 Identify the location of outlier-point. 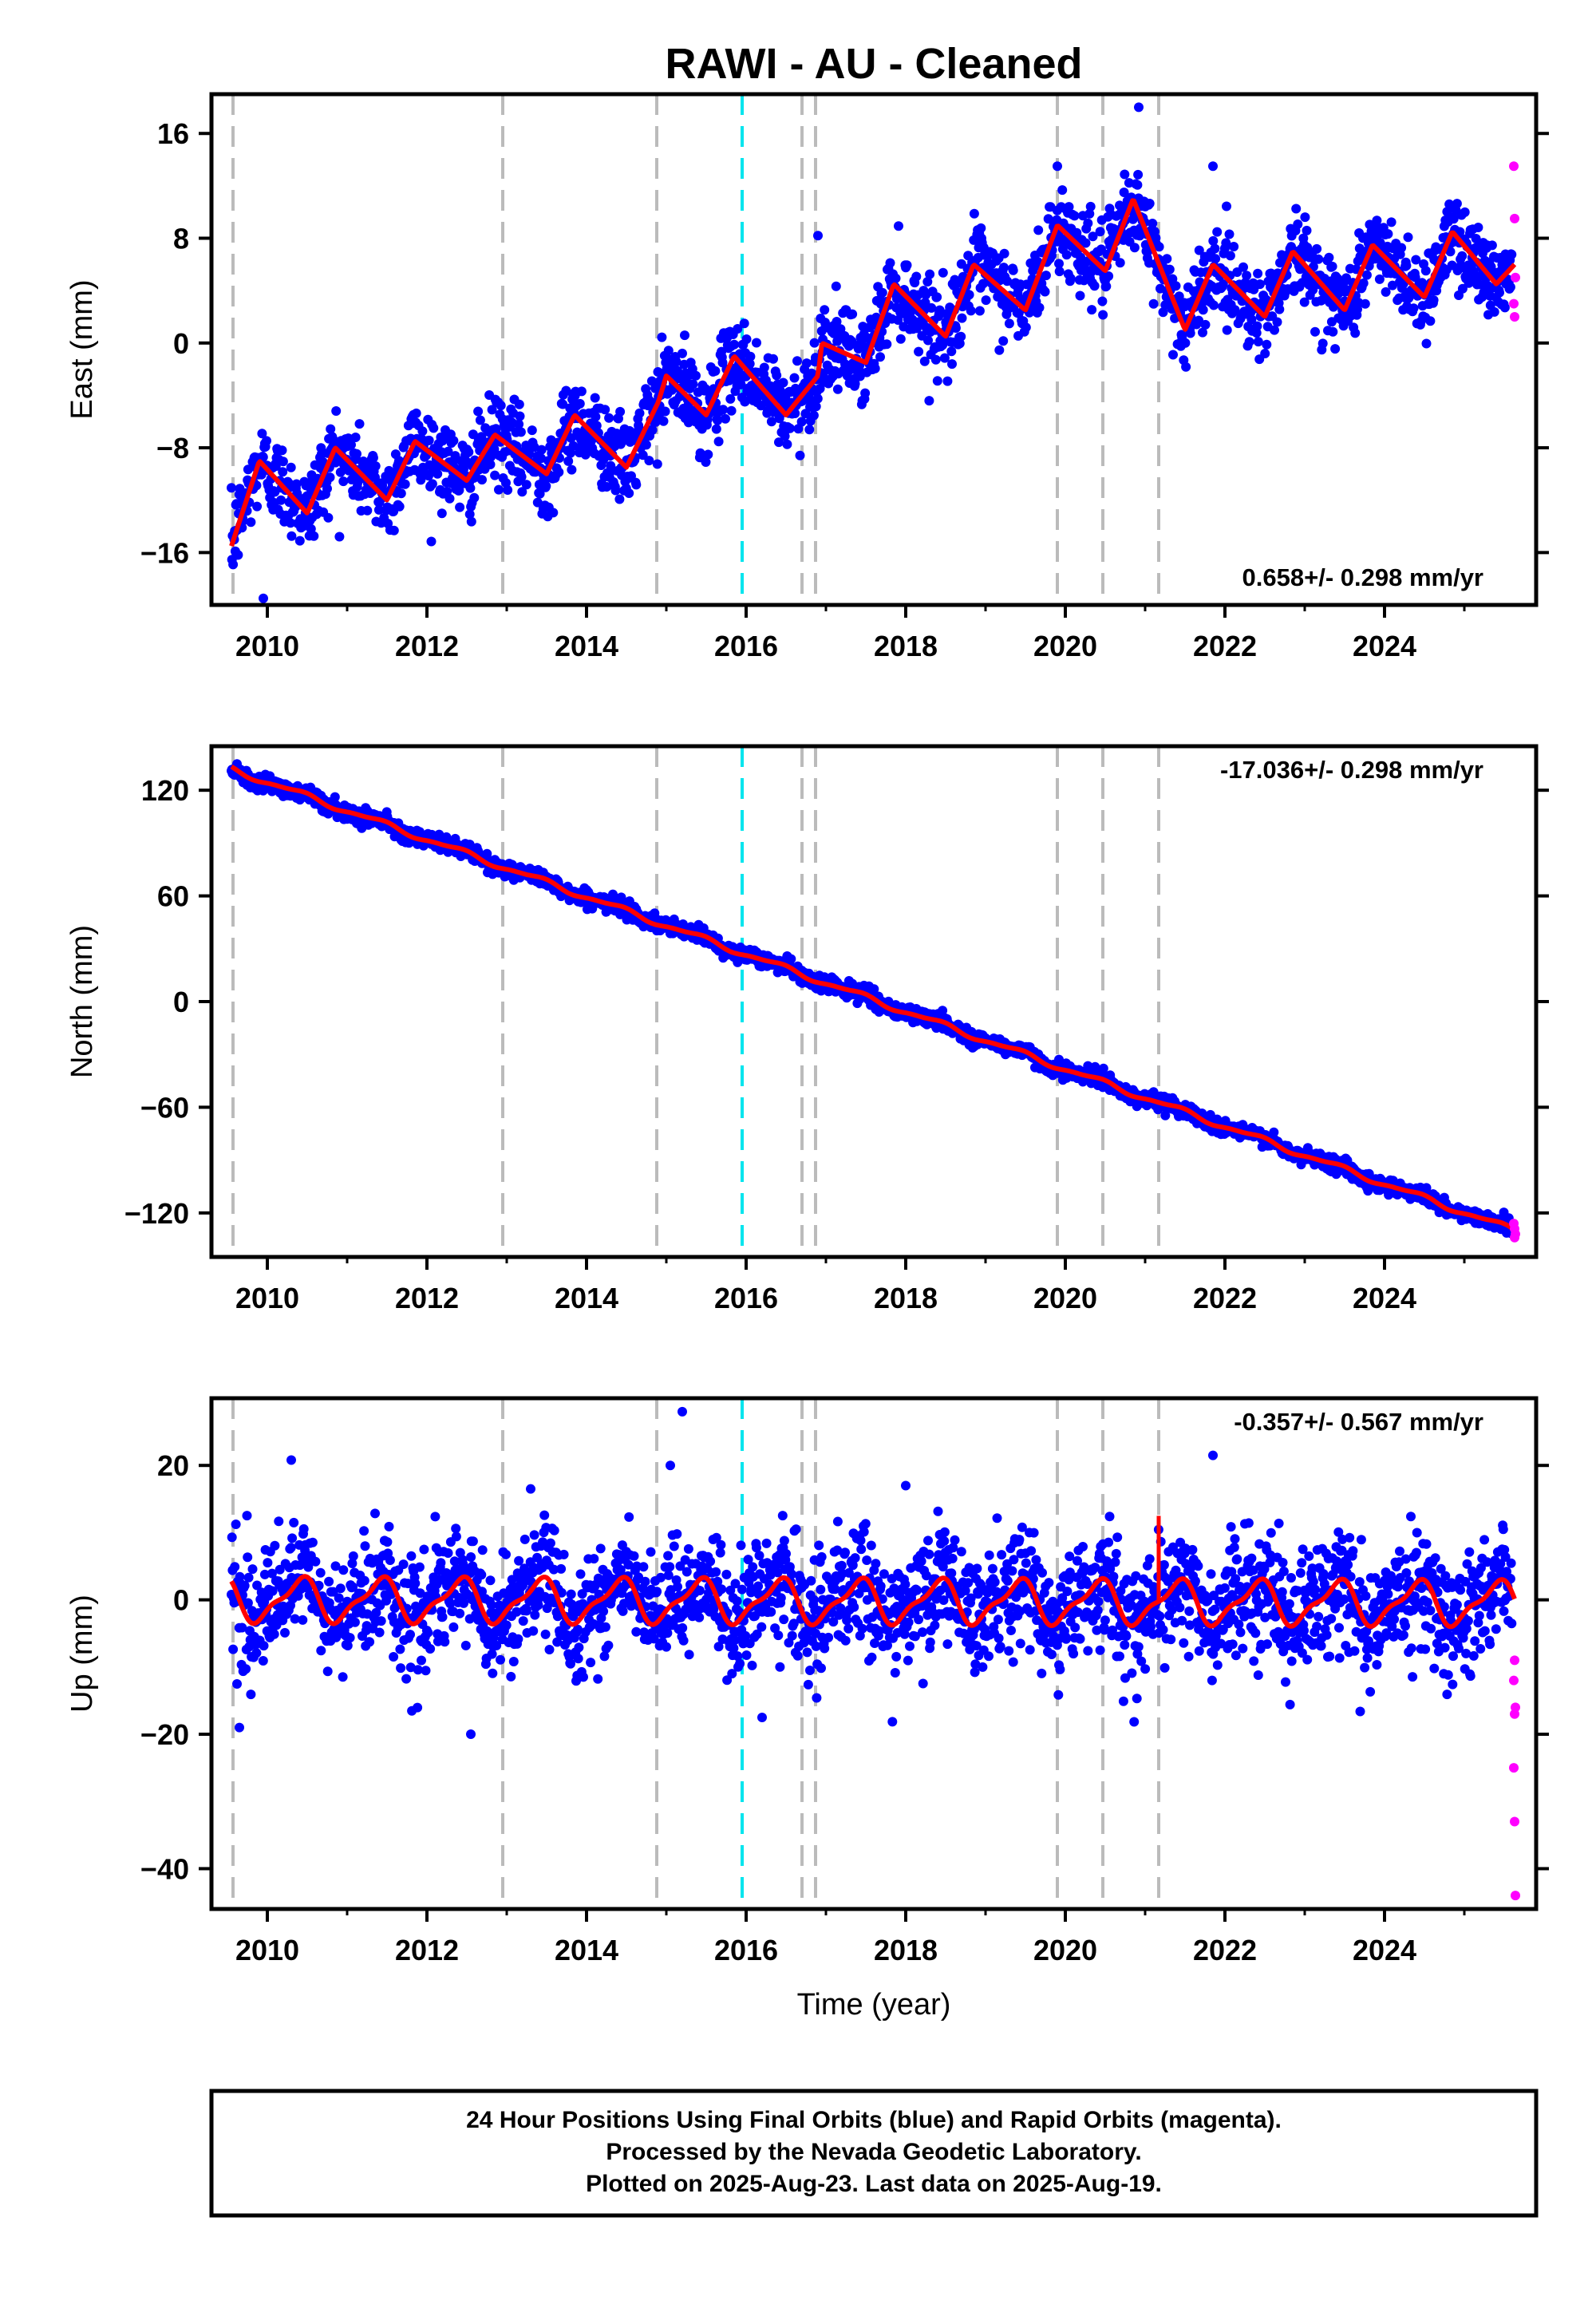
(1213, 166).